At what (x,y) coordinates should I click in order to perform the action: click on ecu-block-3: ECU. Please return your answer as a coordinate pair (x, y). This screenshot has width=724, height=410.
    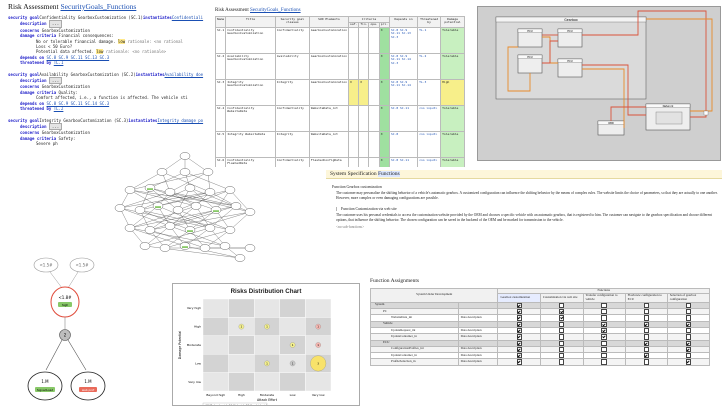
    Looking at the image, I should click on (530, 64).